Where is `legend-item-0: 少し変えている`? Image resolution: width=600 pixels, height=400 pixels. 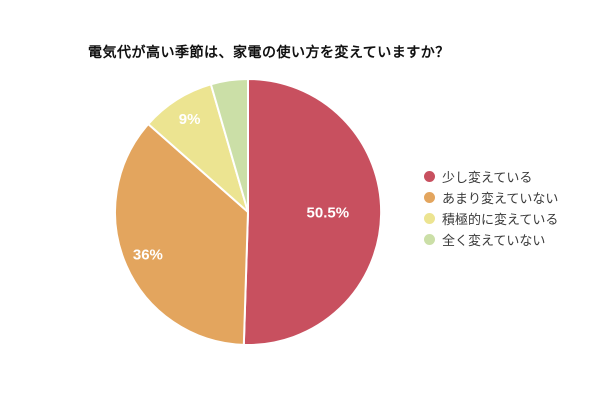 legend-item-0: 少し変えている is located at coordinates (491, 176).